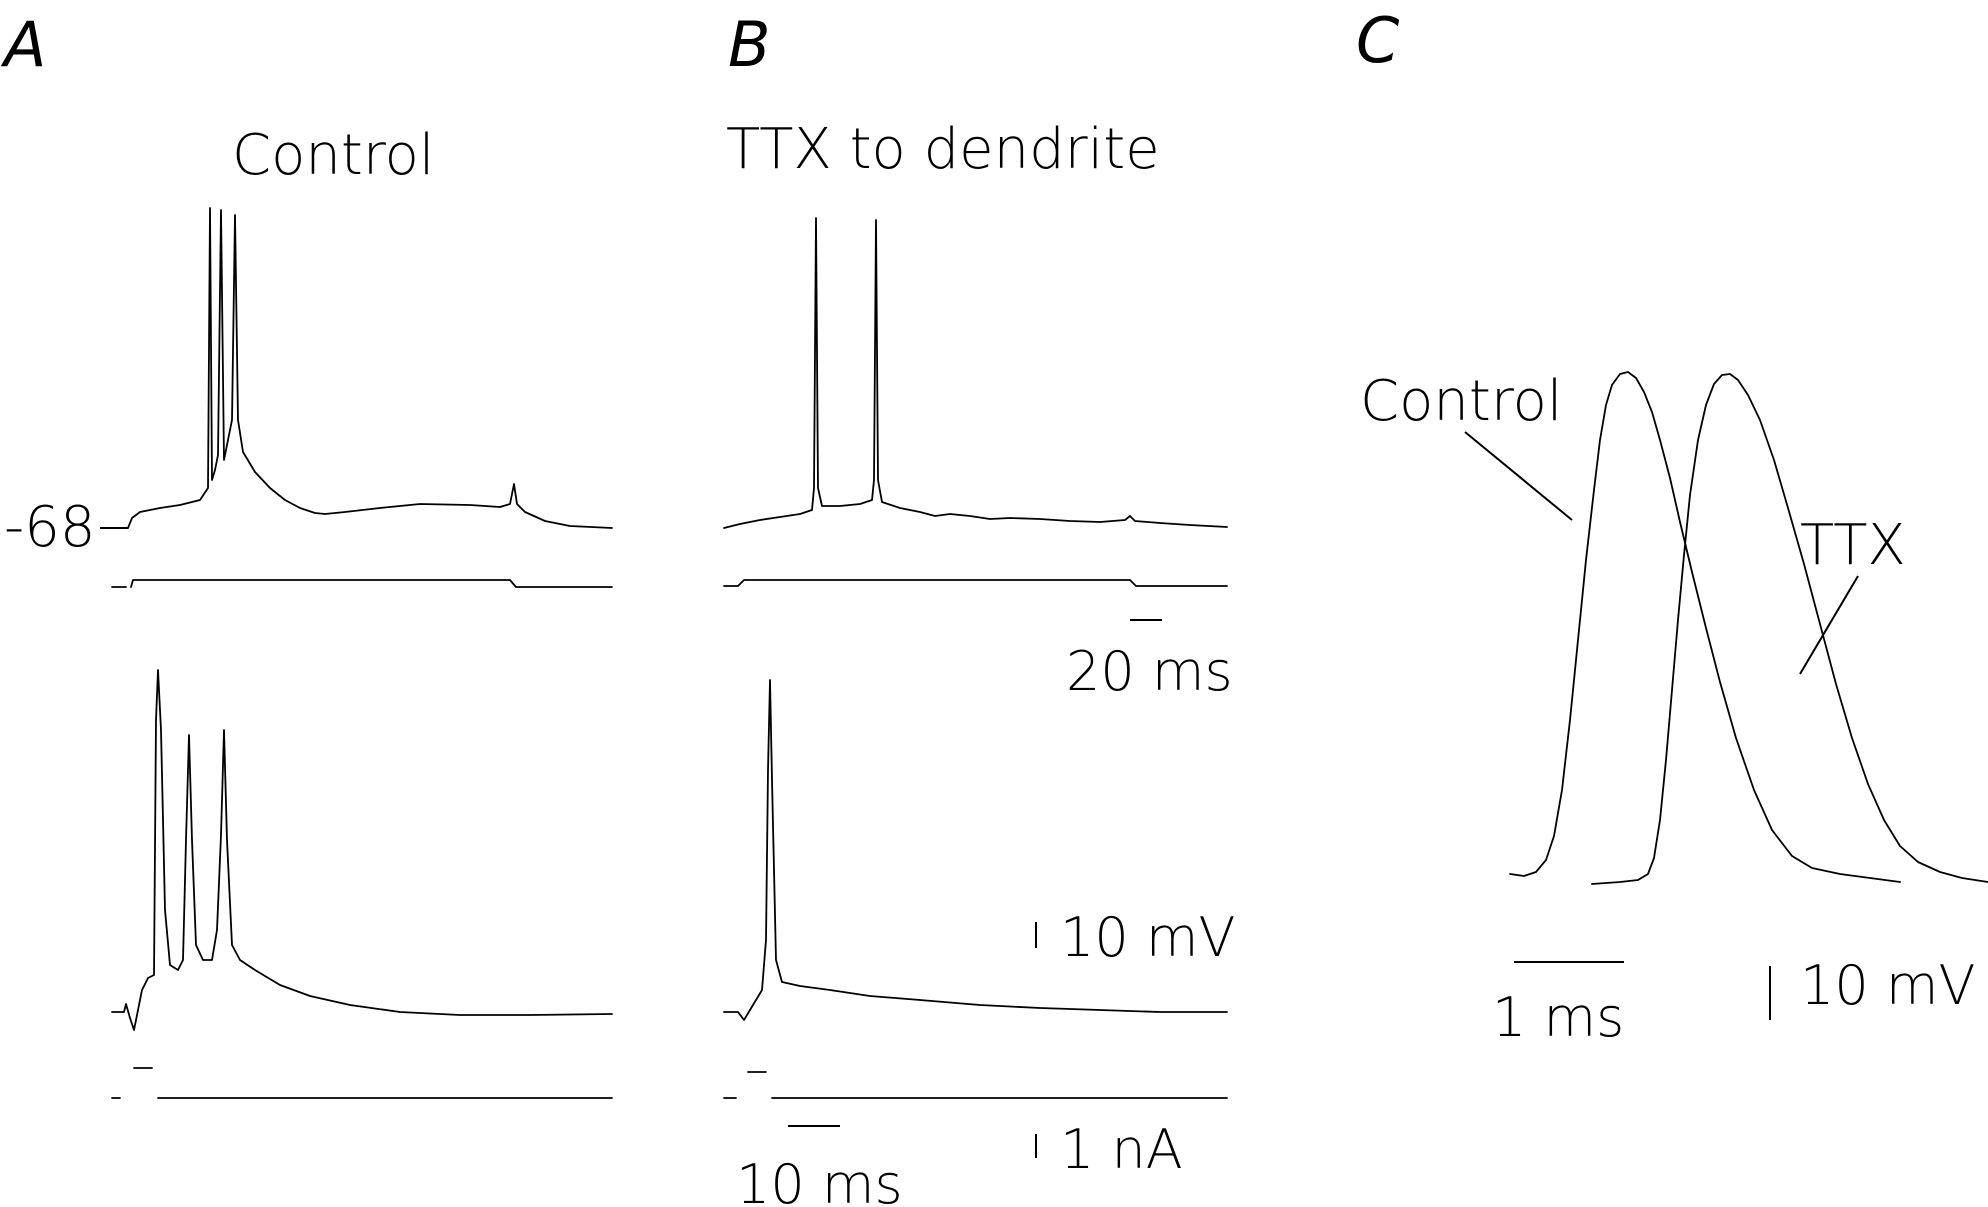  I want to click on panel-b-top-current-trace, so click(975, 583).